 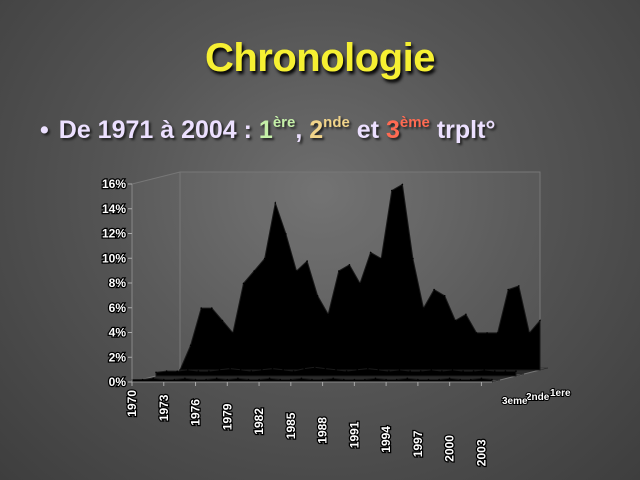 I want to click on data-point-1ere-1981, so click(x=296, y=271).